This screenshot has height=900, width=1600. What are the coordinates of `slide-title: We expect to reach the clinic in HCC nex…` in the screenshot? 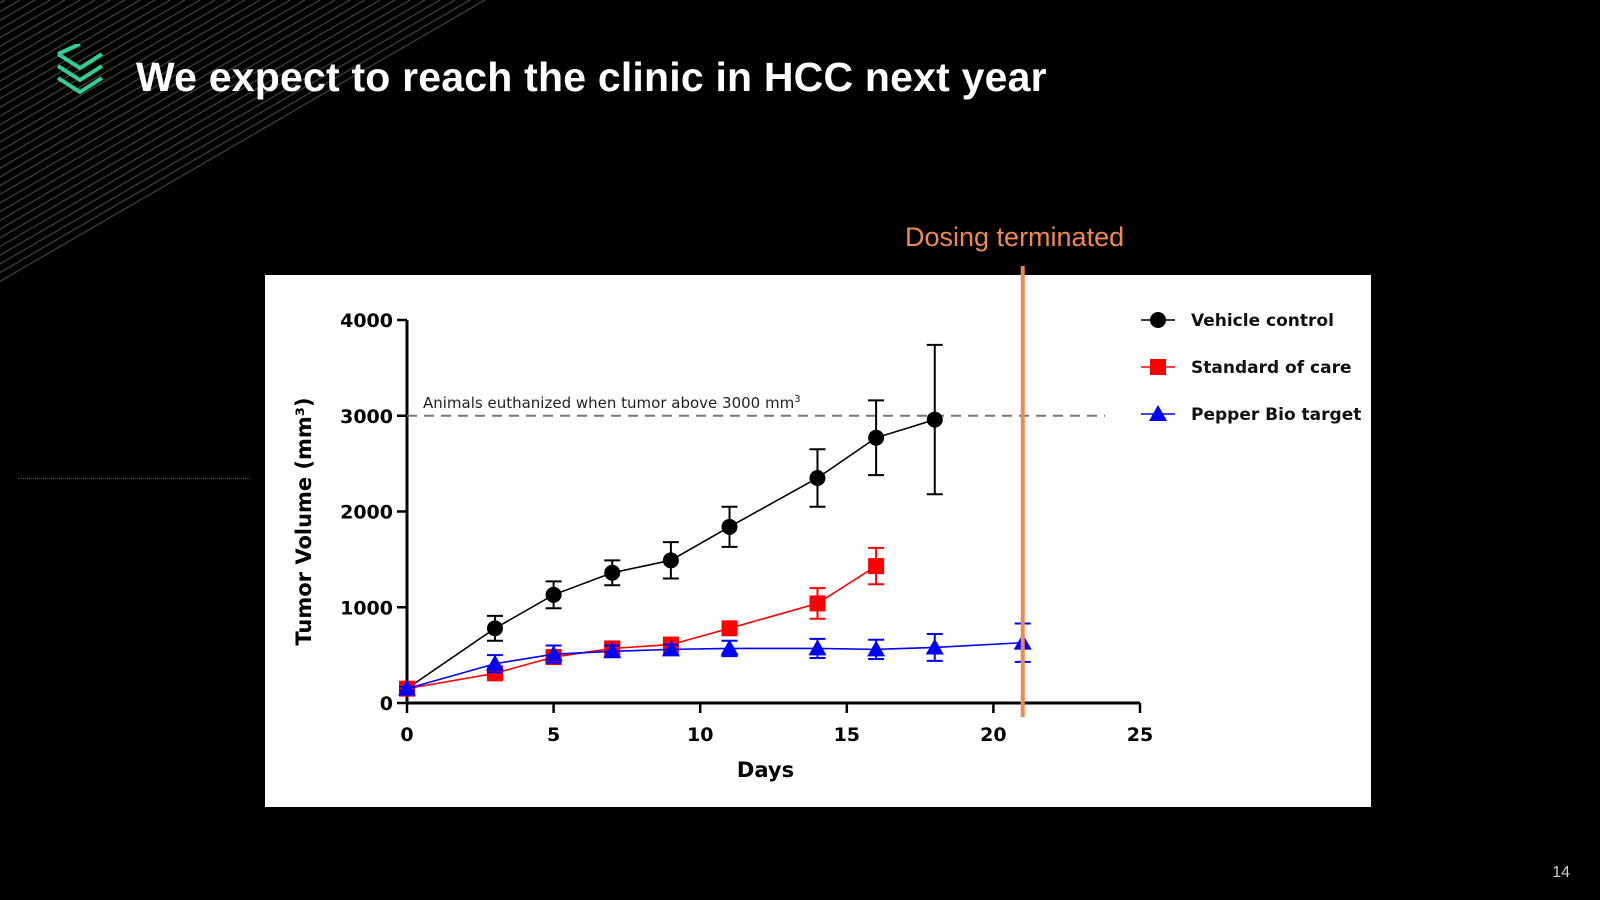 It's located at (591, 77).